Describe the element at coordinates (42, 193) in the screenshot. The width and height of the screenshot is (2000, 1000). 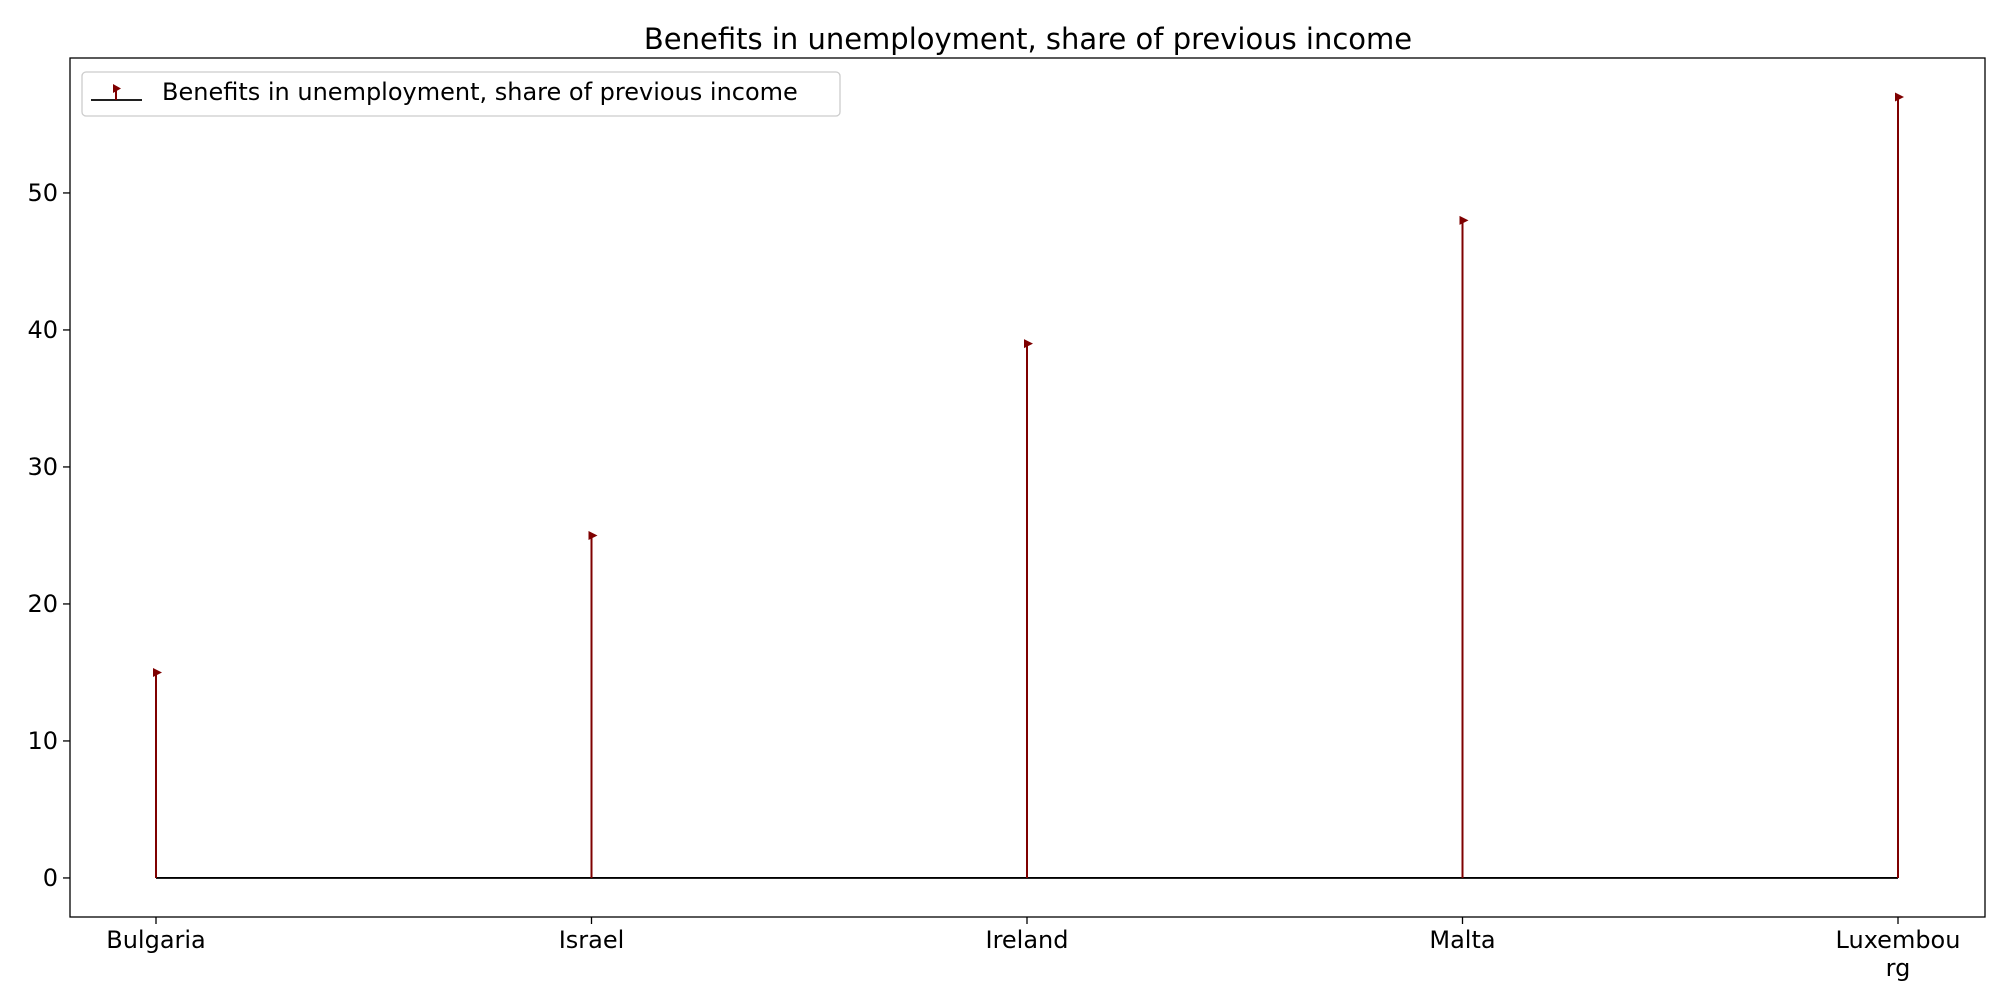
I see `y-tick-label: 50` at that location.